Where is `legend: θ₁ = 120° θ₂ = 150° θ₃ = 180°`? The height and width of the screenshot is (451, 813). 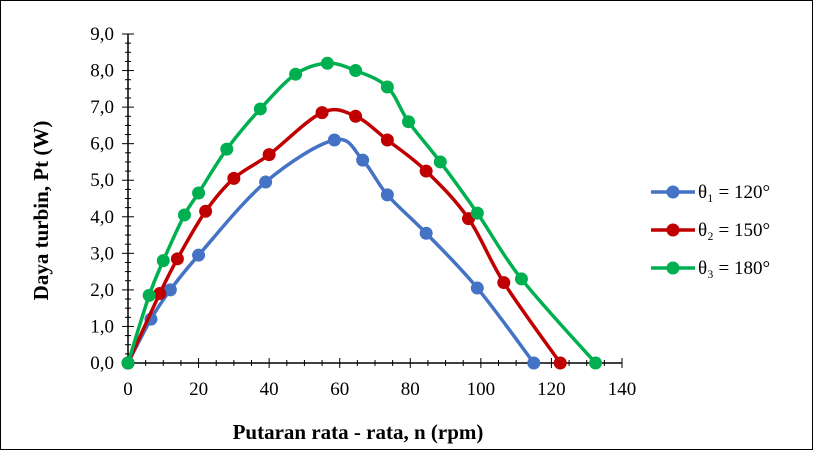
legend: θ₁ = 120° θ₂ = 150° θ₃ = 180° is located at coordinates (710, 230).